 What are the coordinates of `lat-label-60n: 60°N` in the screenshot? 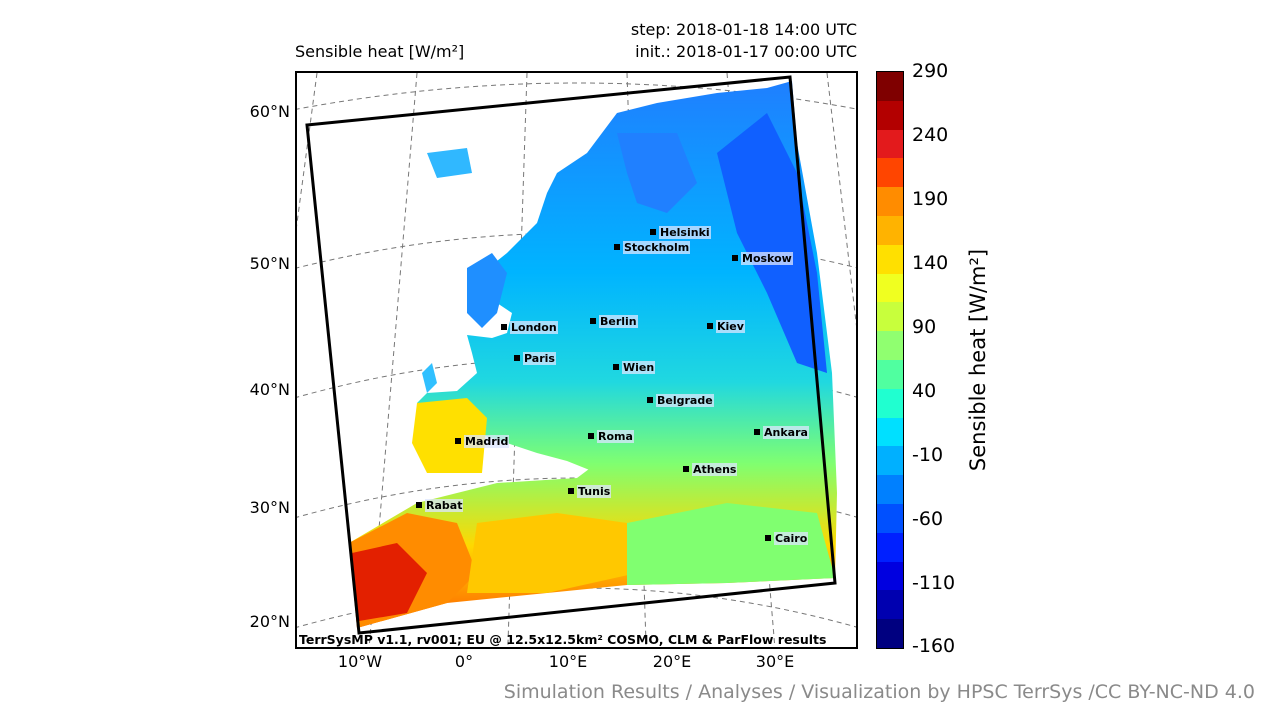 It's located at (269, 111).